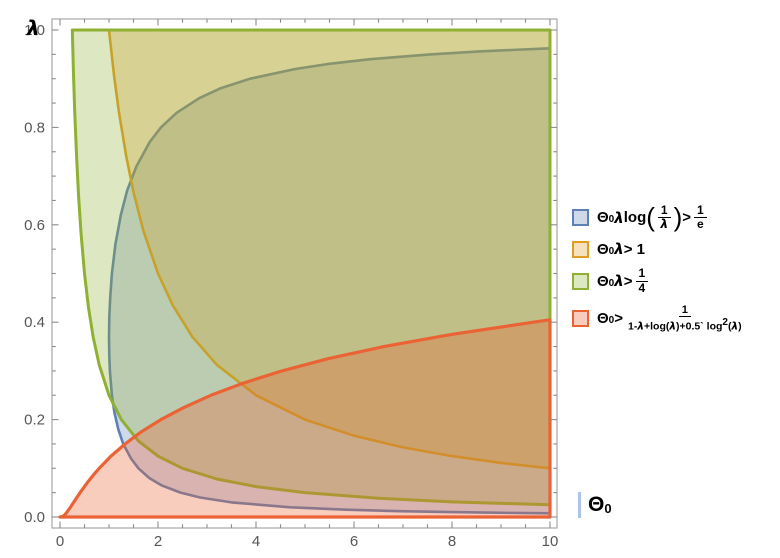  I want to click on y-axis-label: λ, so click(33, 28).